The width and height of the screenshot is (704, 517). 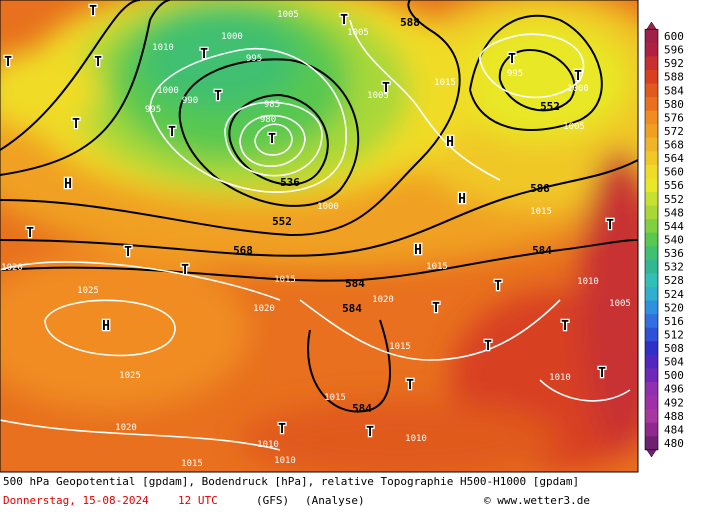 What do you see at coordinates (674, 104) in the screenshot?
I see `colorbar-label: 580` at bounding box center [674, 104].